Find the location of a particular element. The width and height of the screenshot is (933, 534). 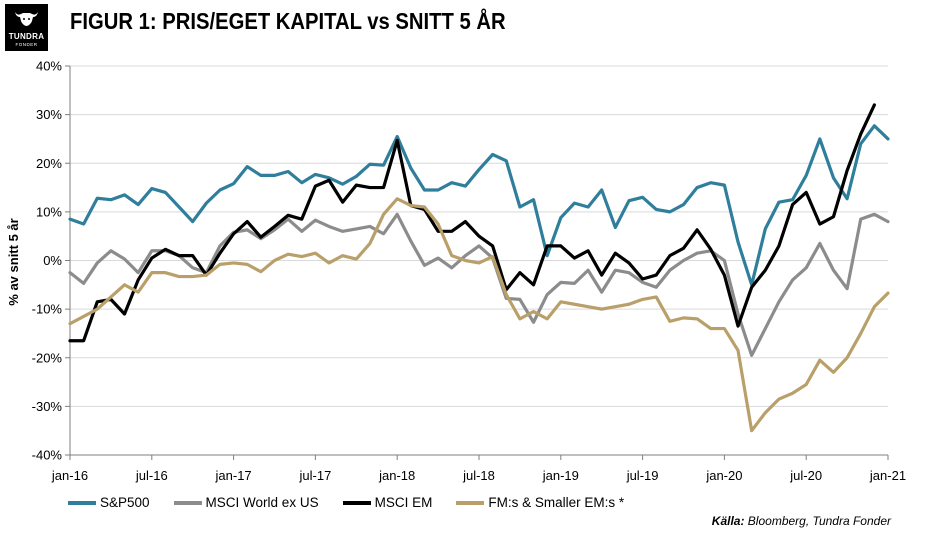

y-tick-labels: 40% 30% 20% 10% 0% -10% -20% -30% -40% is located at coordinates (47, 261).